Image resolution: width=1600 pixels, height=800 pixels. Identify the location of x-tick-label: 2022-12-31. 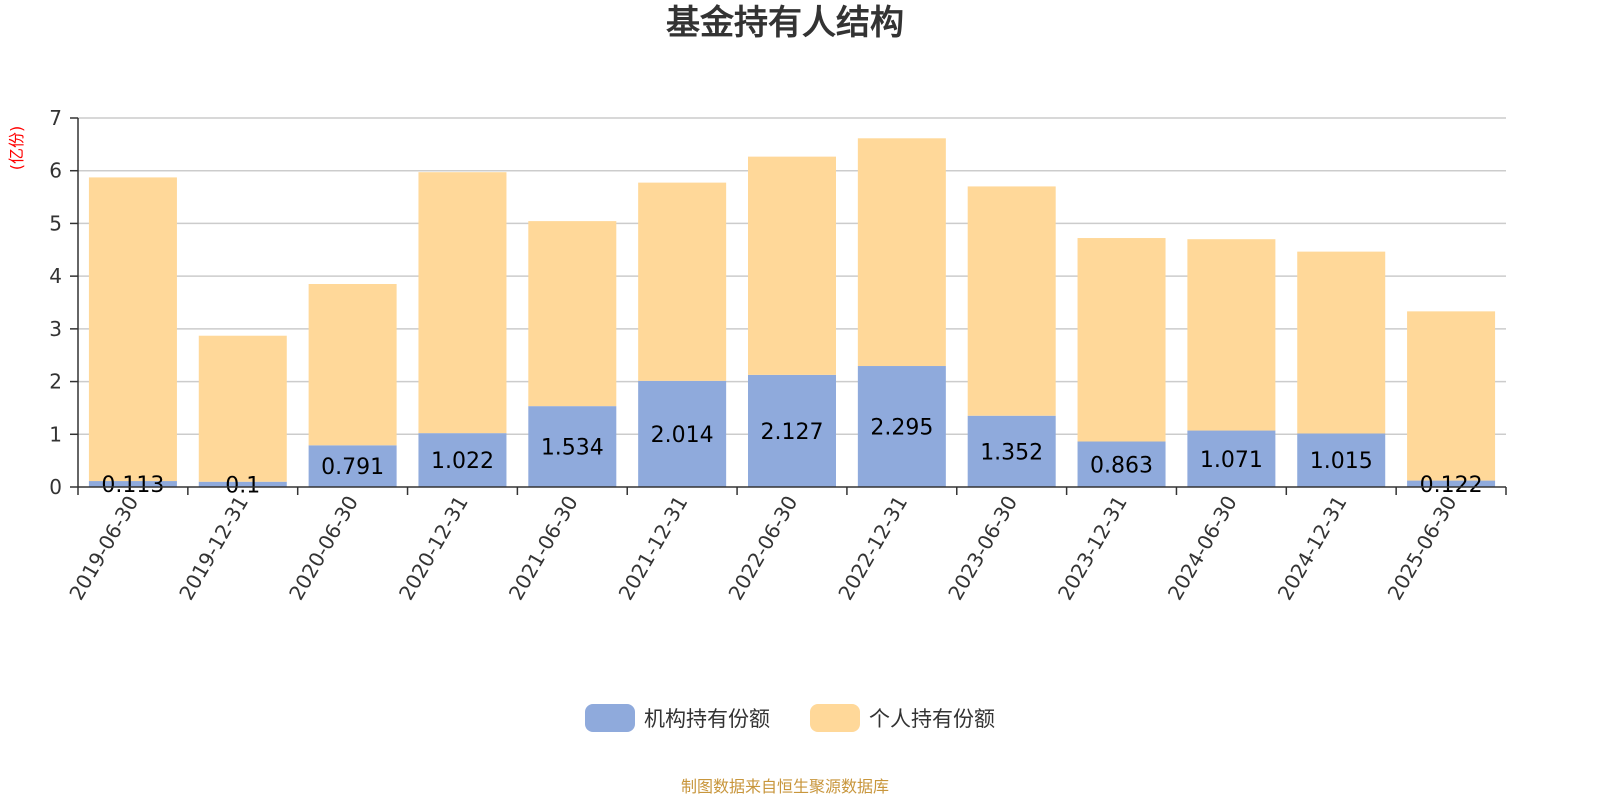
(872, 548).